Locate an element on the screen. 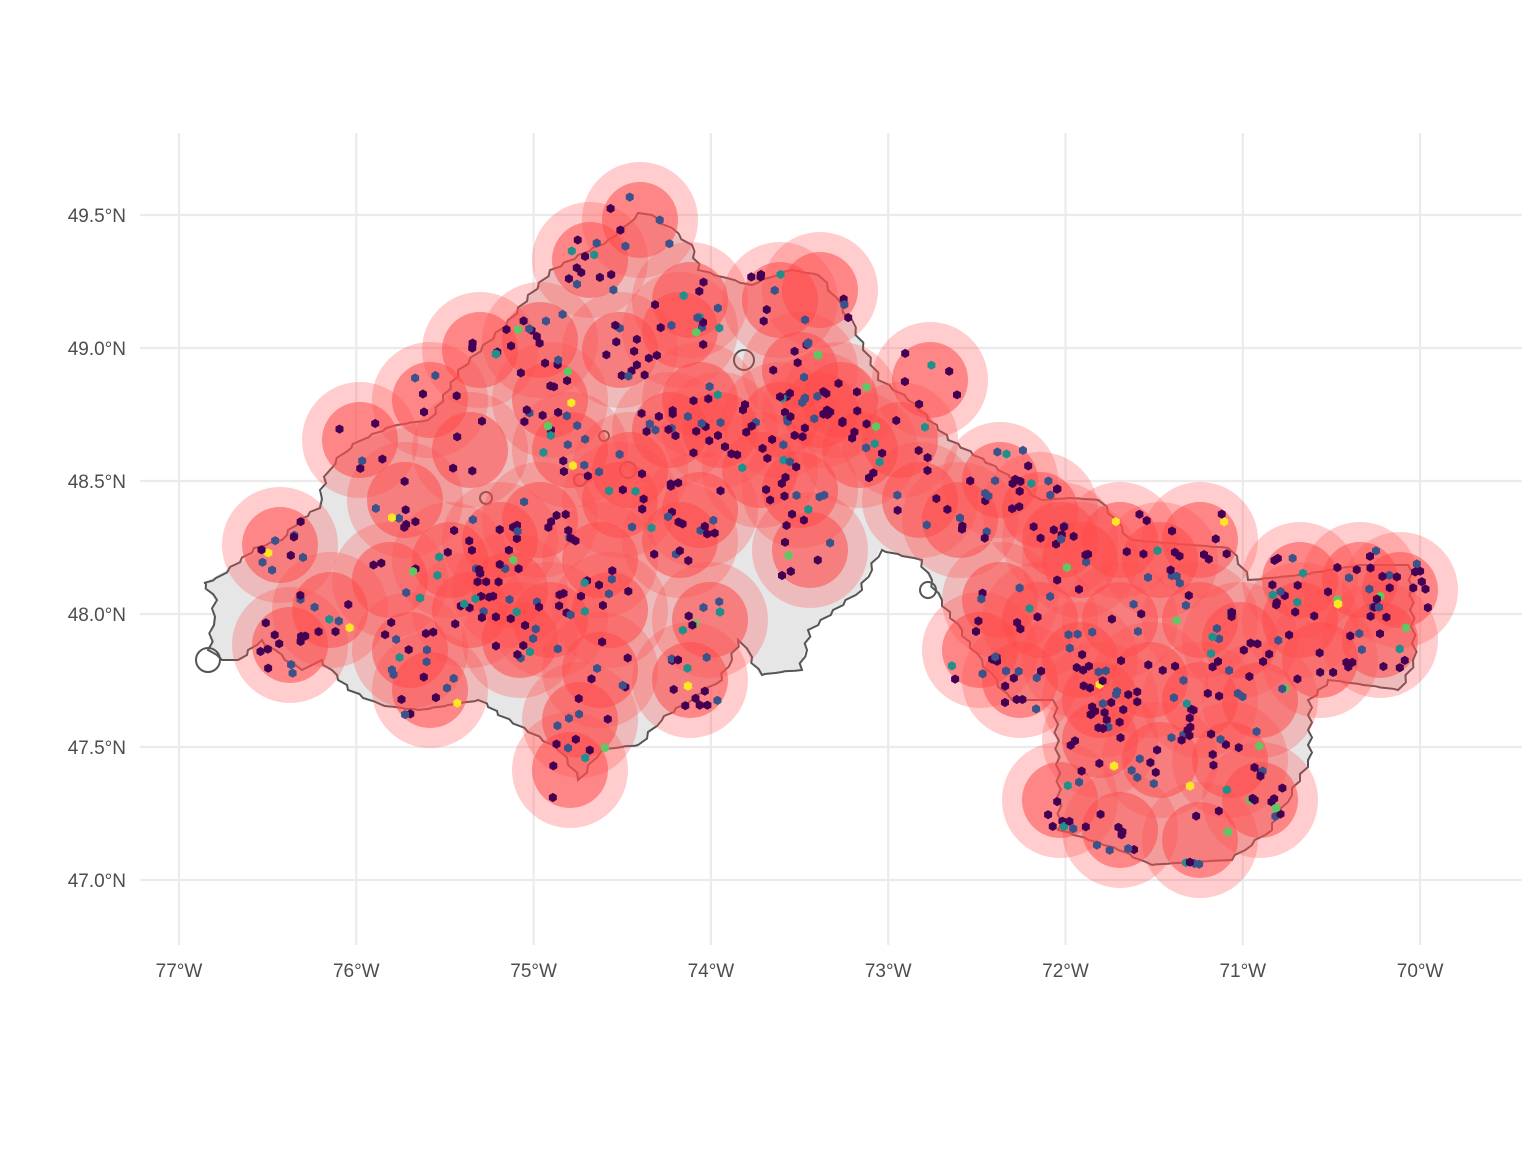  x-tick-label: 77°W is located at coordinates (179, 971).